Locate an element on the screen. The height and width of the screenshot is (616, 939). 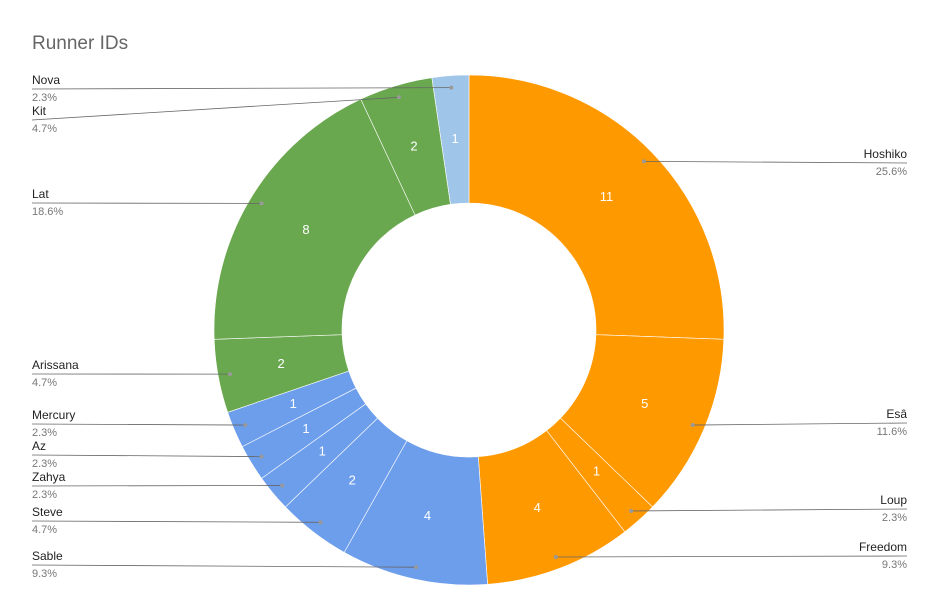
category-label: Steve is located at coordinates (47, 512).